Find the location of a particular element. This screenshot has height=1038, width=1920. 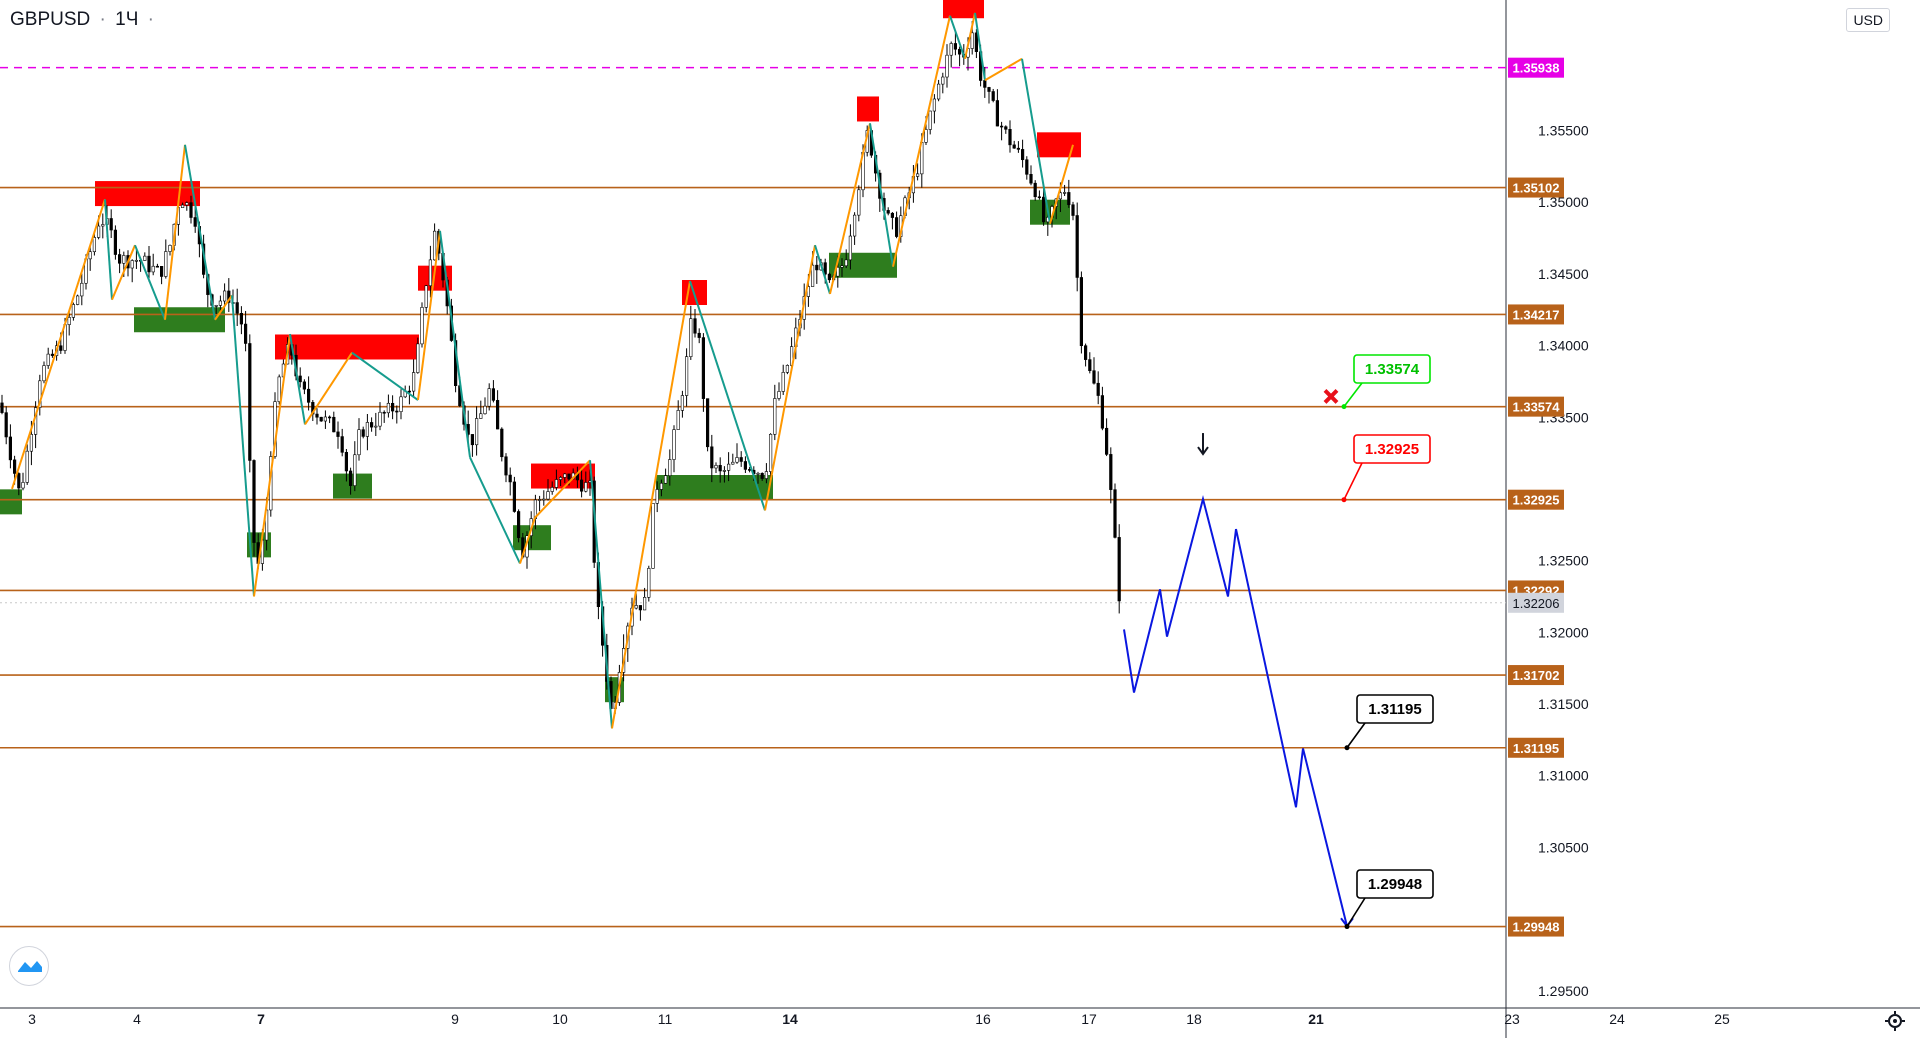

y-tick-label: 1.31000 is located at coordinates (1563, 776).